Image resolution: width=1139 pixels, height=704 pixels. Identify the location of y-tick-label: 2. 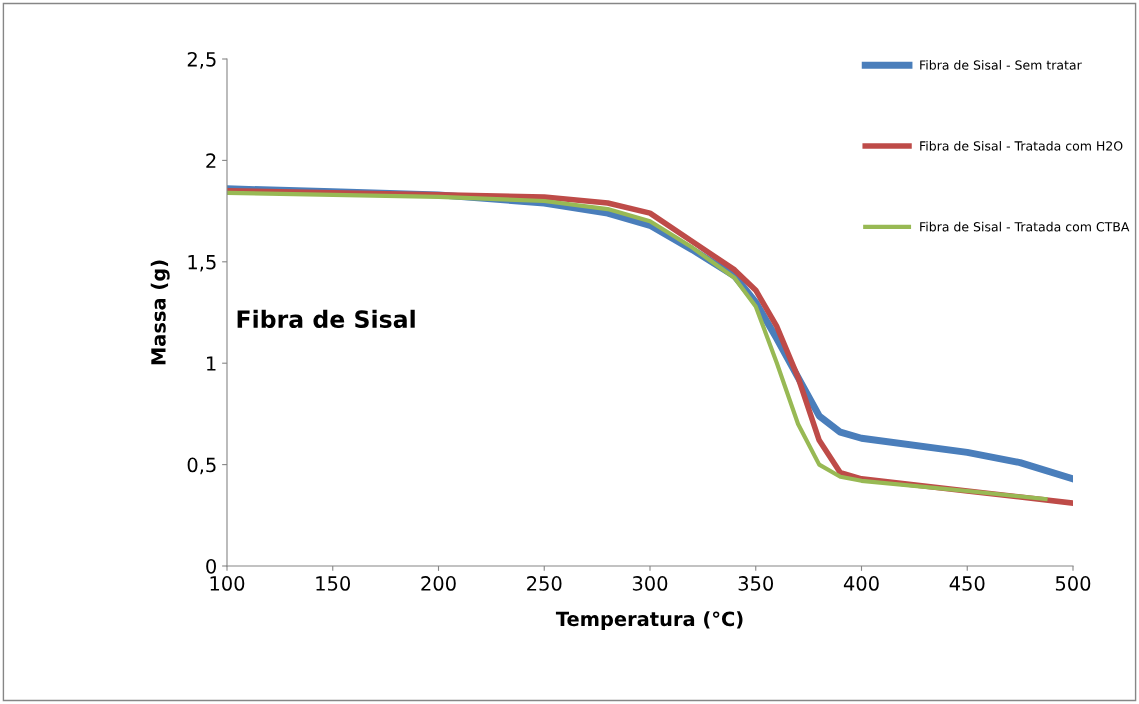
(211, 160).